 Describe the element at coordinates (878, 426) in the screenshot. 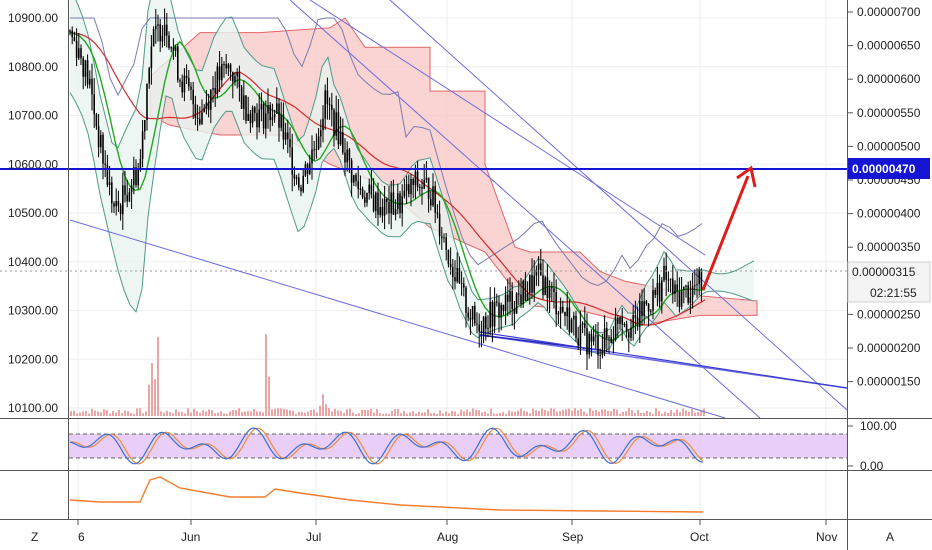

I see `stoch-axis-label: 100.00` at that location.